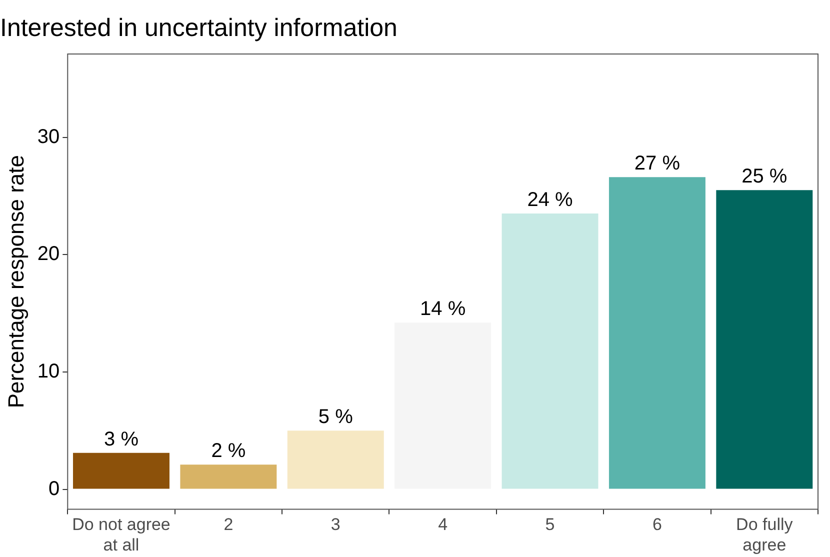 This screenshot has height=557, width=830. Describe the element at coordinates (335, 524) in the screenshot. I see `x-tick-label: 3` at that location.